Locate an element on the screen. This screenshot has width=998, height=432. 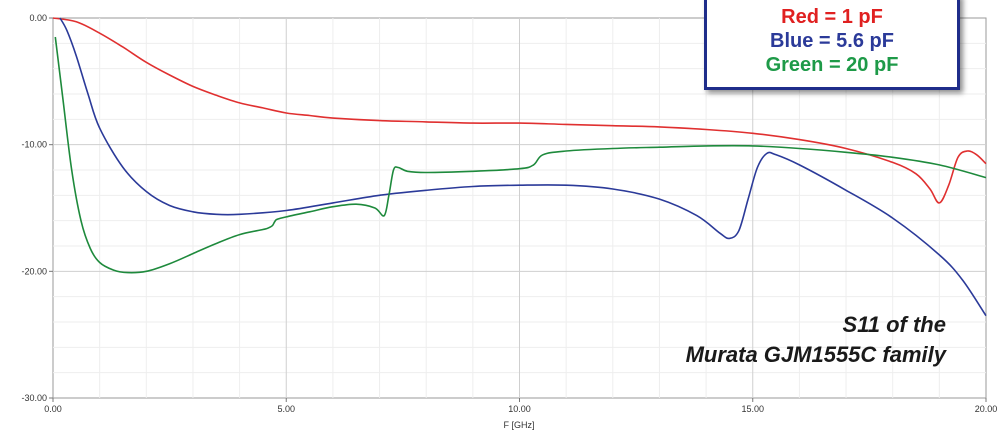
legend-entry-blue: Blue = 5.6 pF is located at coordinates (832, 41).